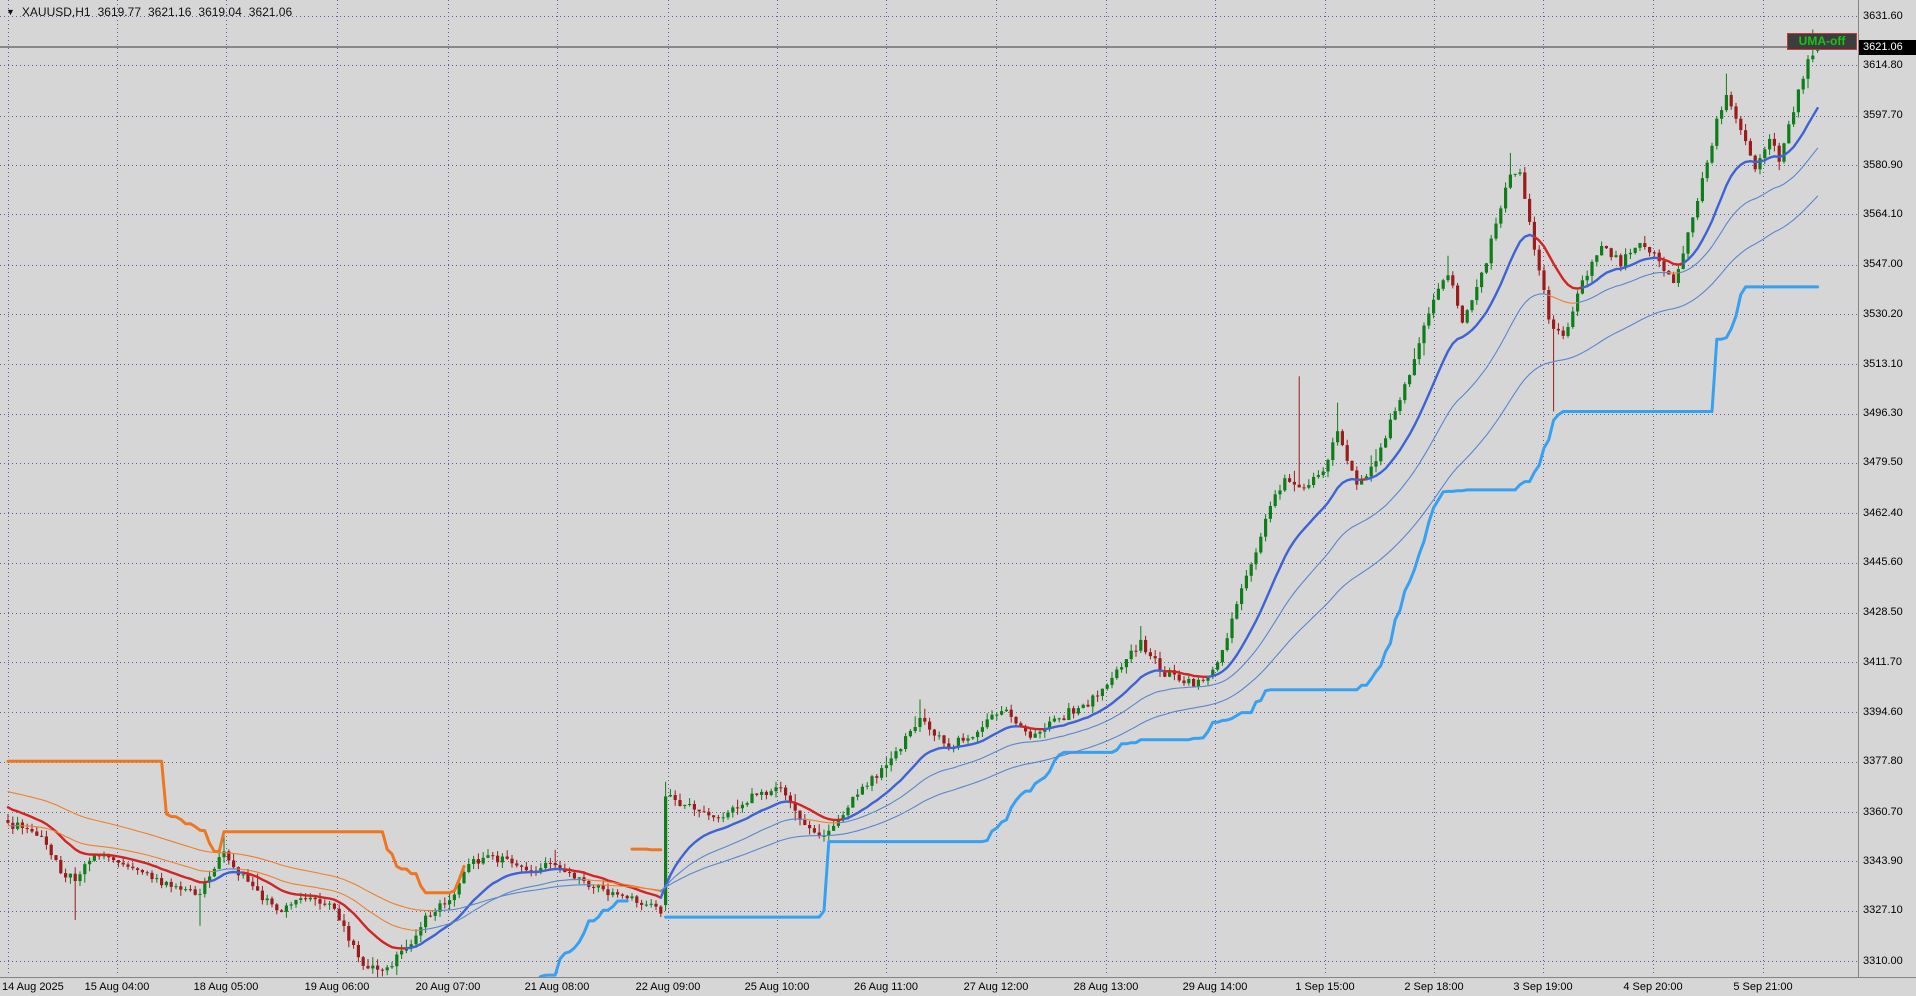 This screenshot has height=996, width=1916. I want to click on time-tick-label: 20 Aug 07:00, so click(448, 987).